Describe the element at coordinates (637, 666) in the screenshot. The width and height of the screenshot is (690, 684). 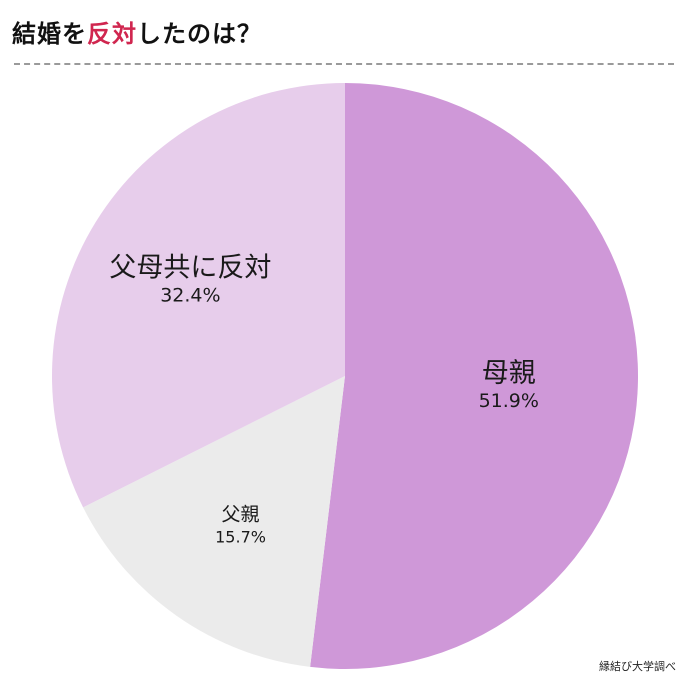
I see `source-note: 縁結び大学調べ` at that location.